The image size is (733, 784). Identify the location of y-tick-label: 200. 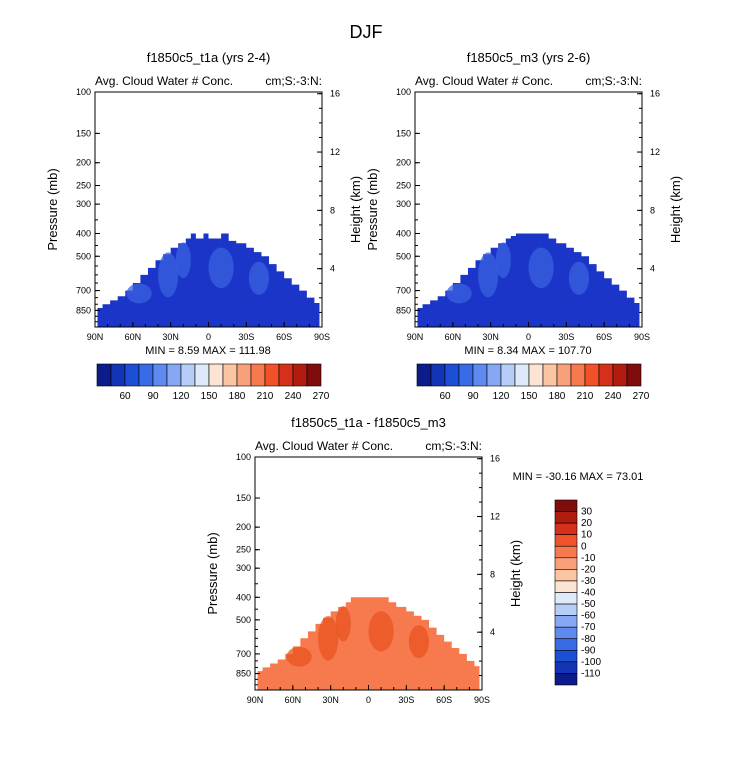
(243, 527).